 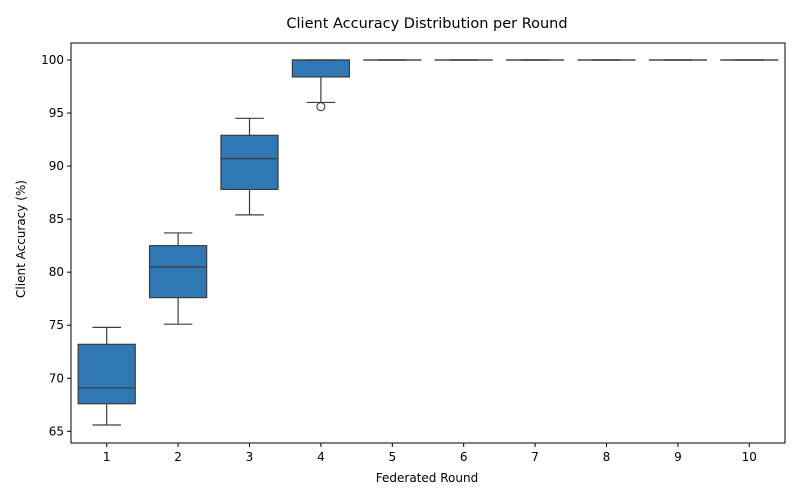 I want to click on x-tick-label: 7, so click(x=535, y=457).